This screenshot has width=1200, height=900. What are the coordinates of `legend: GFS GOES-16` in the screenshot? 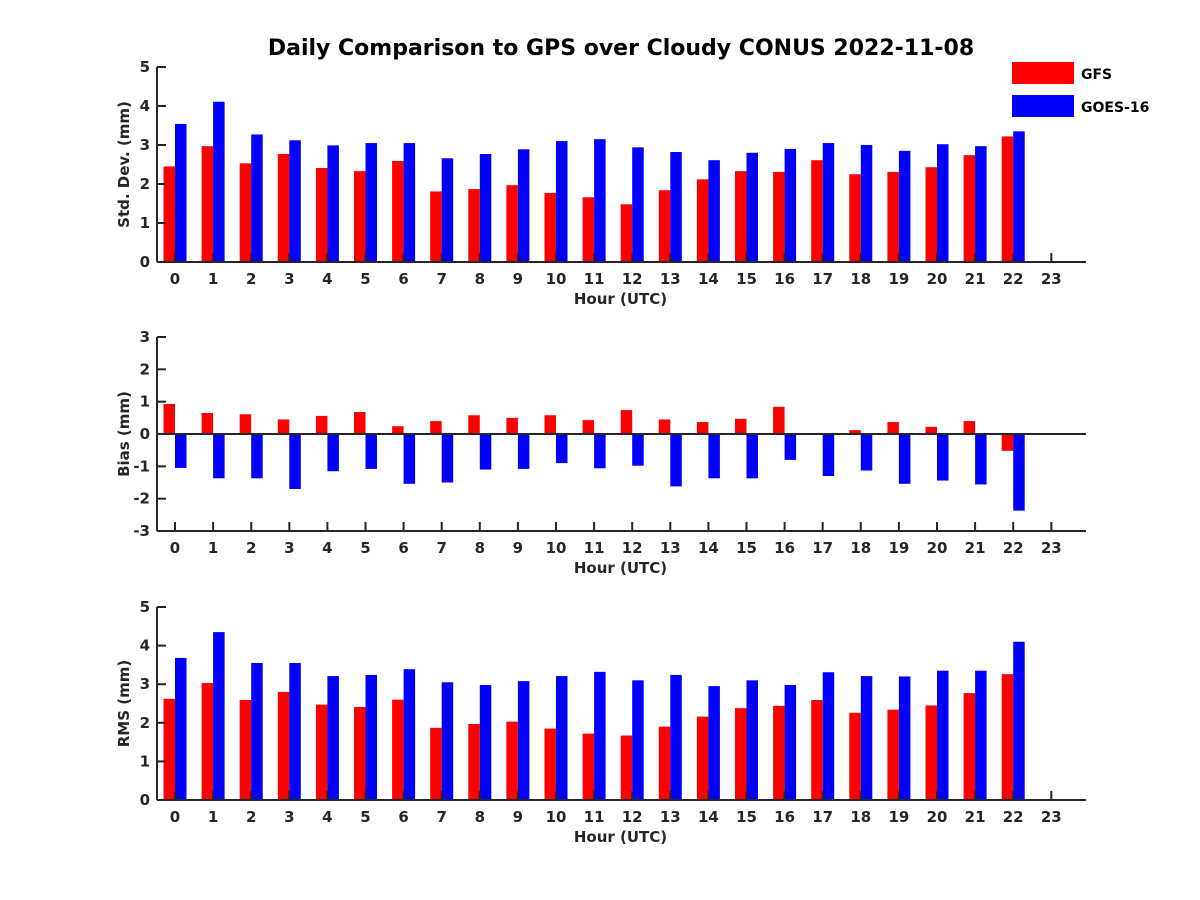 It's located at (1080, 89).